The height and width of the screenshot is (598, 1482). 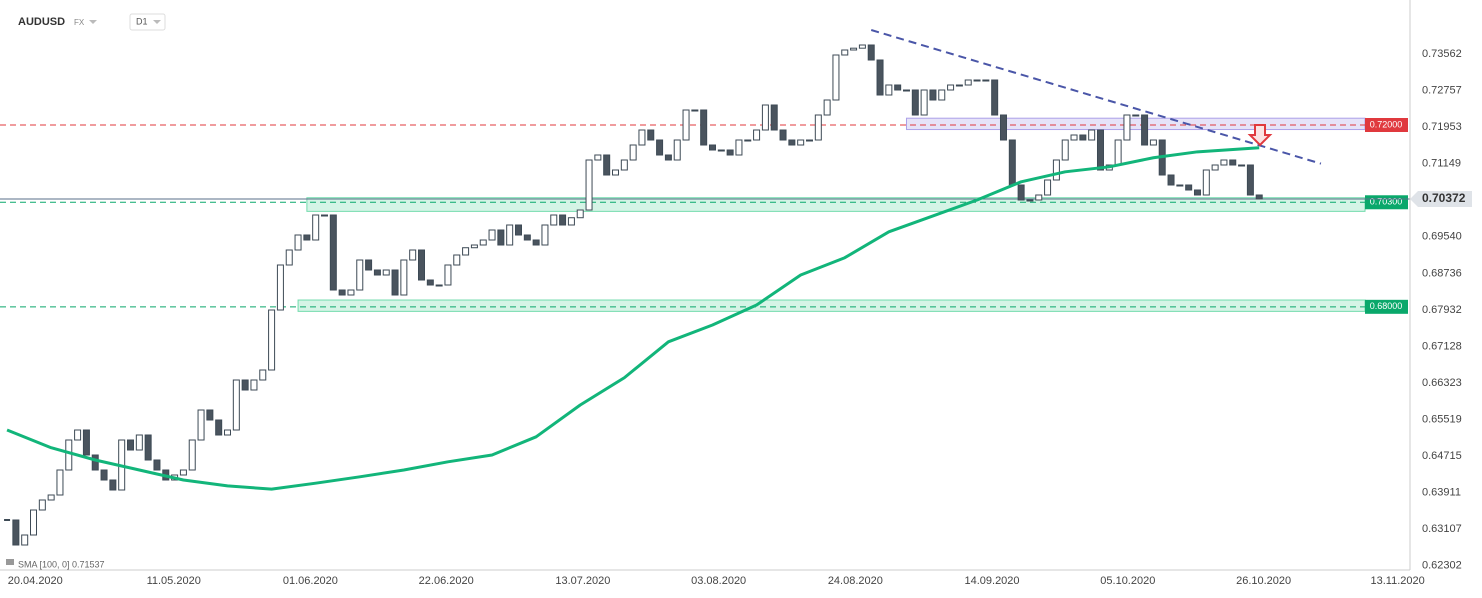 What do you see at coordinates (41, 22) in the screenshot?
I see `symbol: AUDUSD` at bounding box center [41, 22].